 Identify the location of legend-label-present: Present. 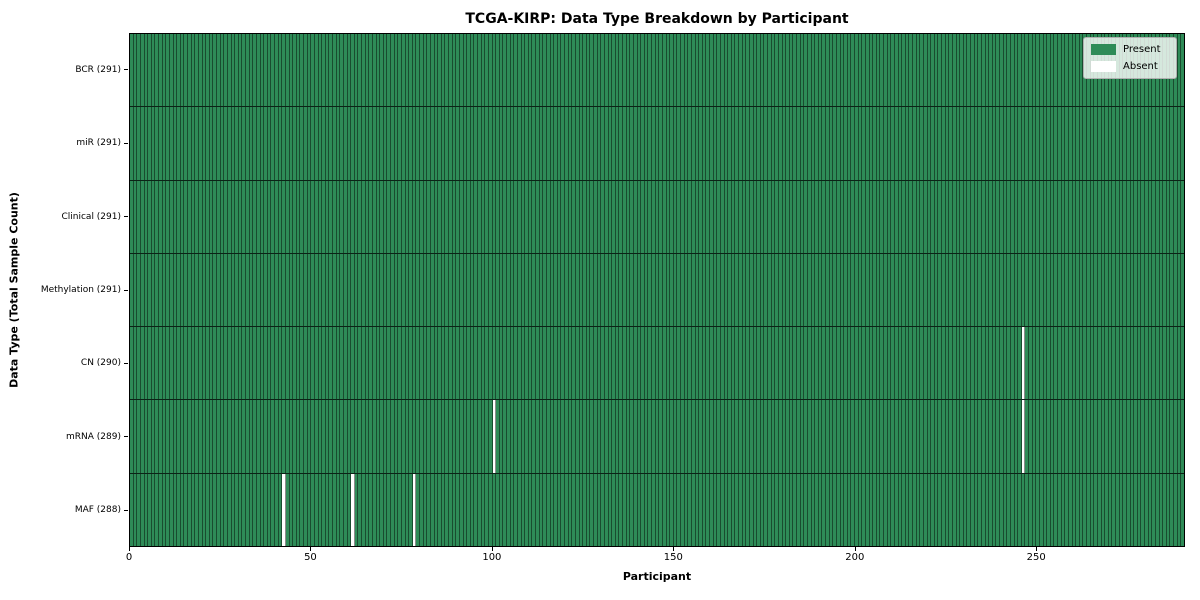
(1142, 49).